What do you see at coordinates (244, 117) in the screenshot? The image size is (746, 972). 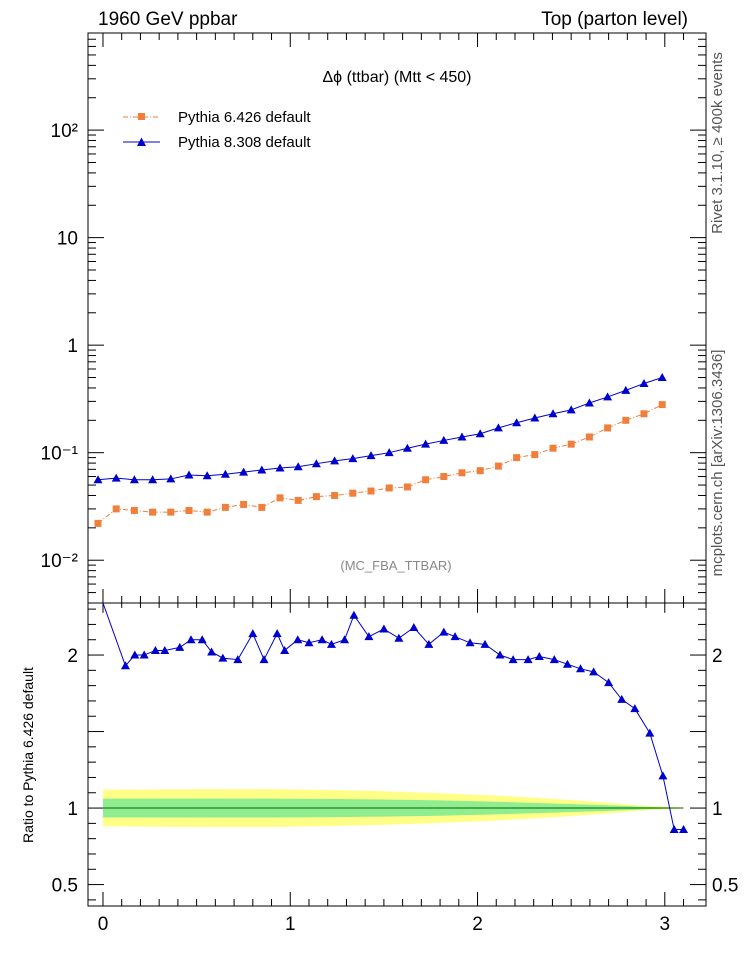 I see `legend-label-pythia6: Pythia 6.426 default` at bounding box center [244, 117].